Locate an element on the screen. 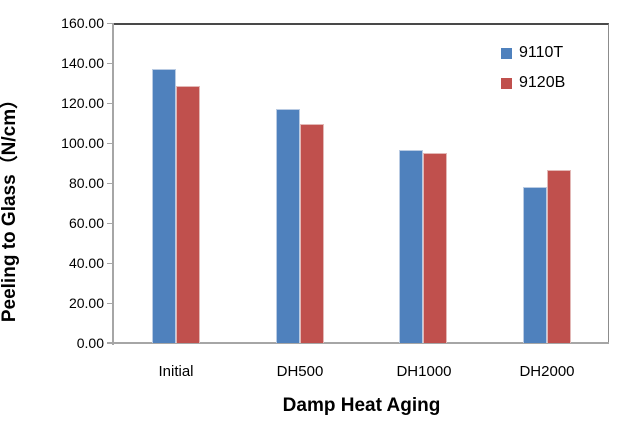 The image size is (639, 433). y-tick-label: 140.00 is located at coordinates (82, 63).